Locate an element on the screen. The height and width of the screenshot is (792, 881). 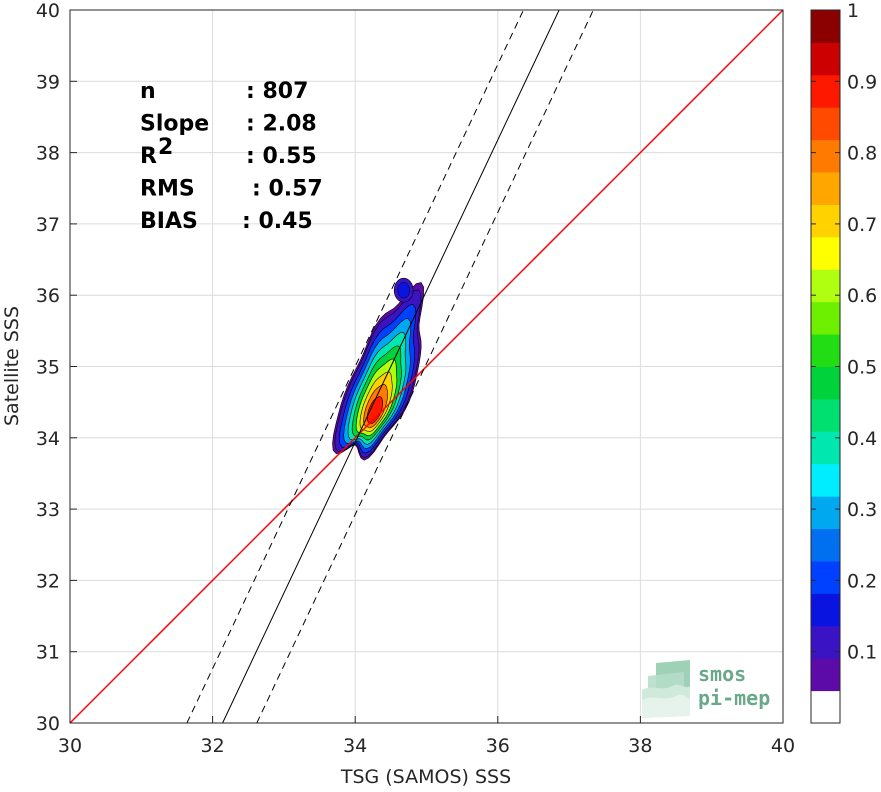
y-tick-label: 34 is located at coordinates (48, 439).